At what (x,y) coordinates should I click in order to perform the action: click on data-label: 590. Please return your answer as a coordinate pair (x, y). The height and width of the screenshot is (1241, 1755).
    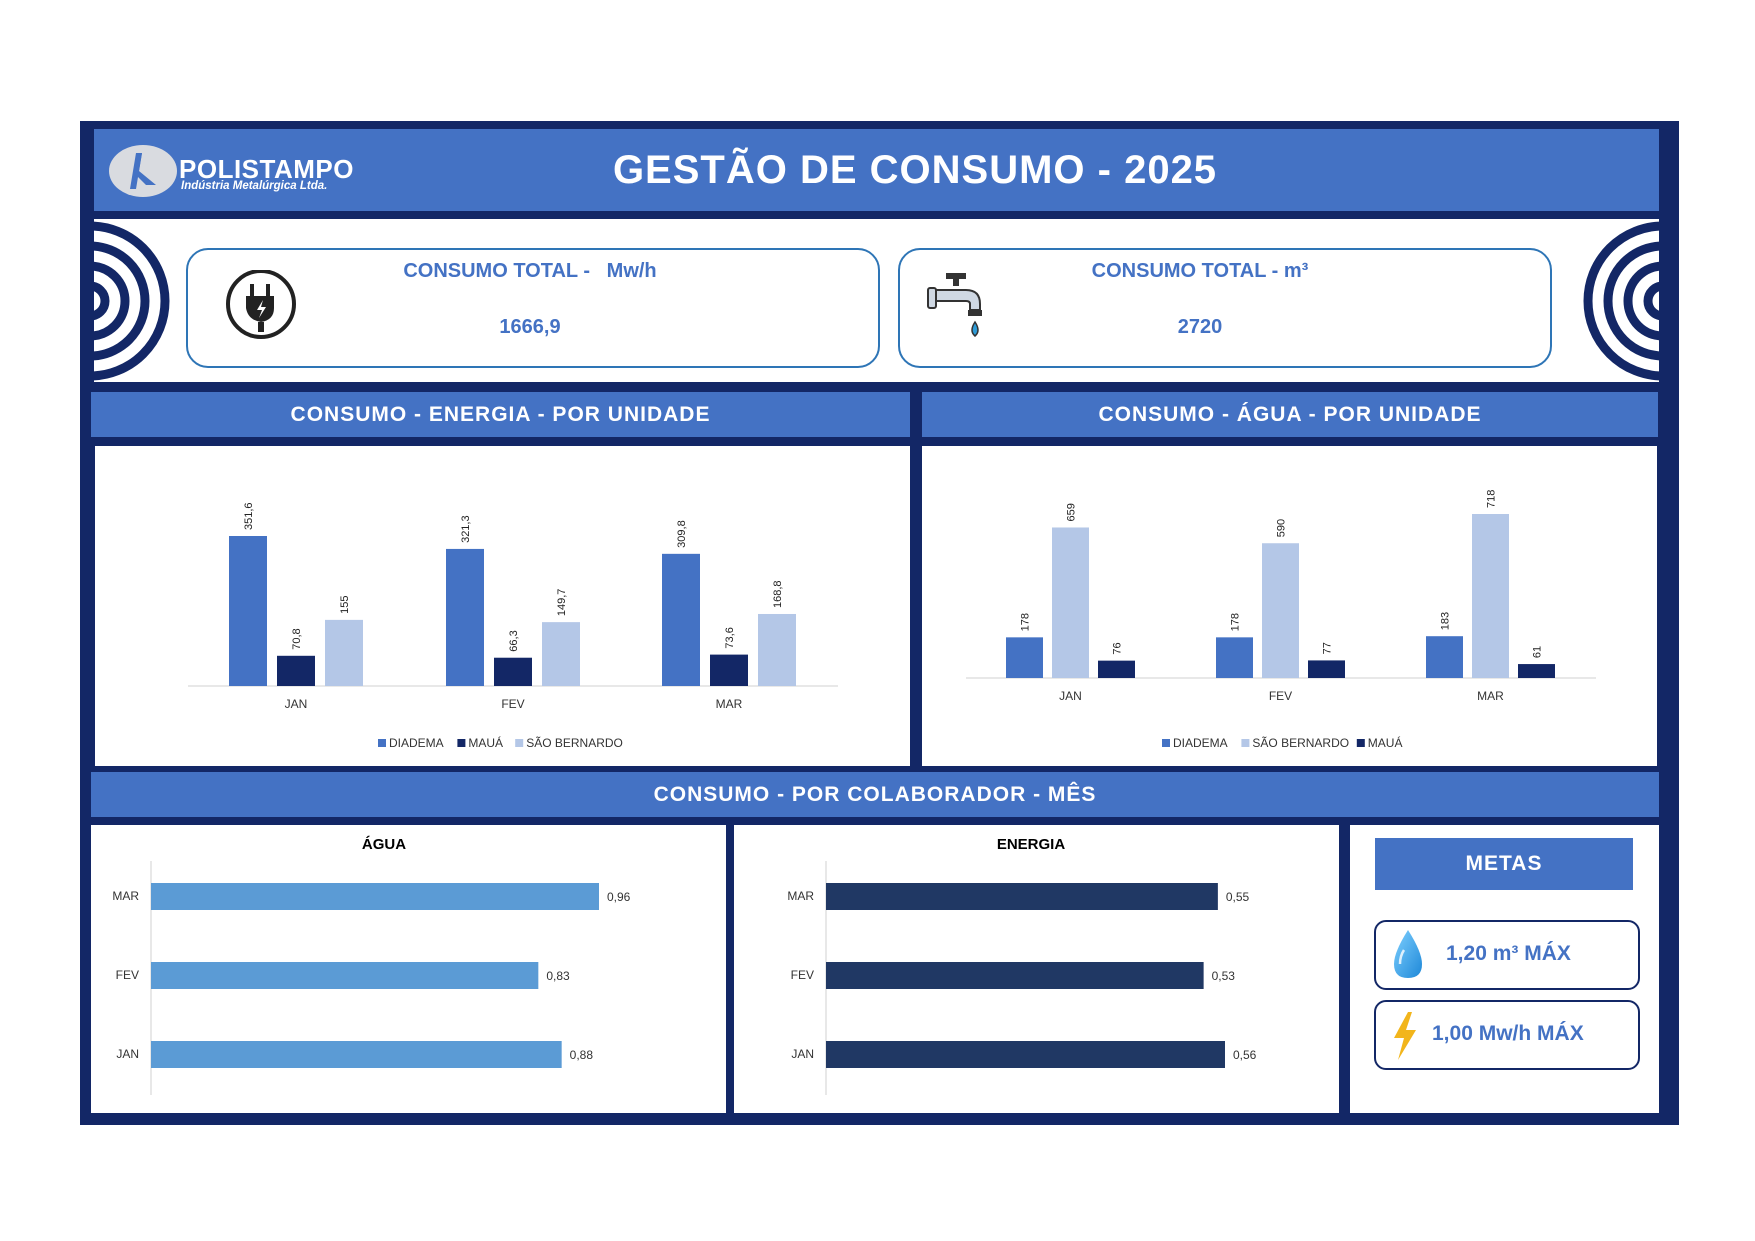
    Looking at the image, I should click on (1282, 528).